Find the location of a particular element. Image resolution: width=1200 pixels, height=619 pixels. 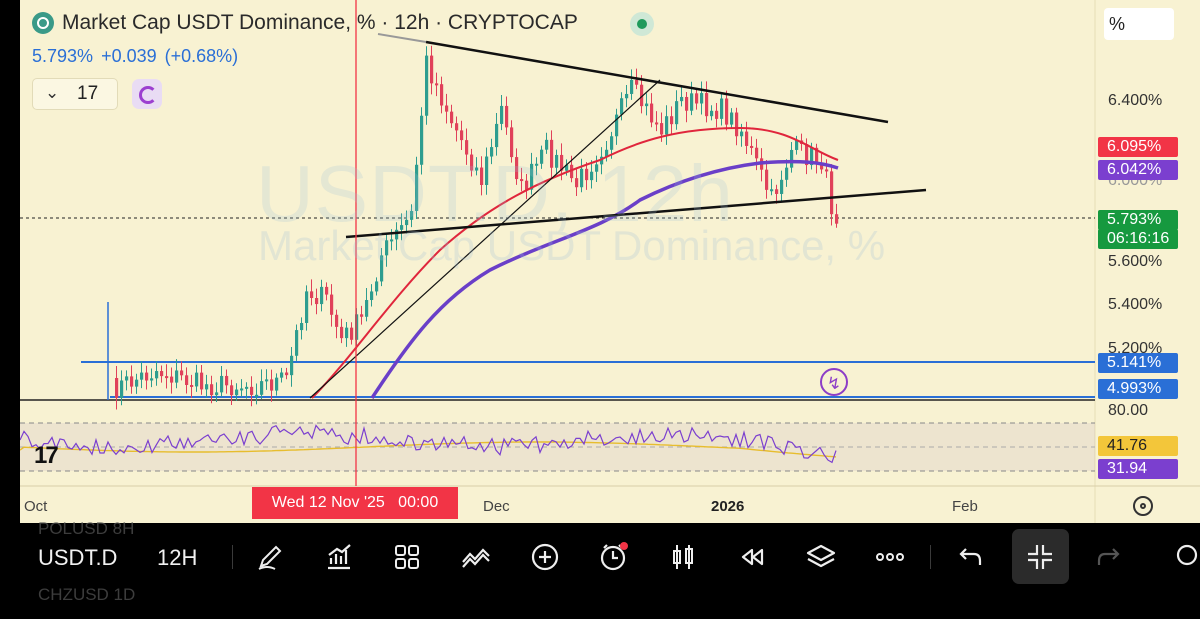

x-tick-label: 2026 is located at coordinates (728, 506).